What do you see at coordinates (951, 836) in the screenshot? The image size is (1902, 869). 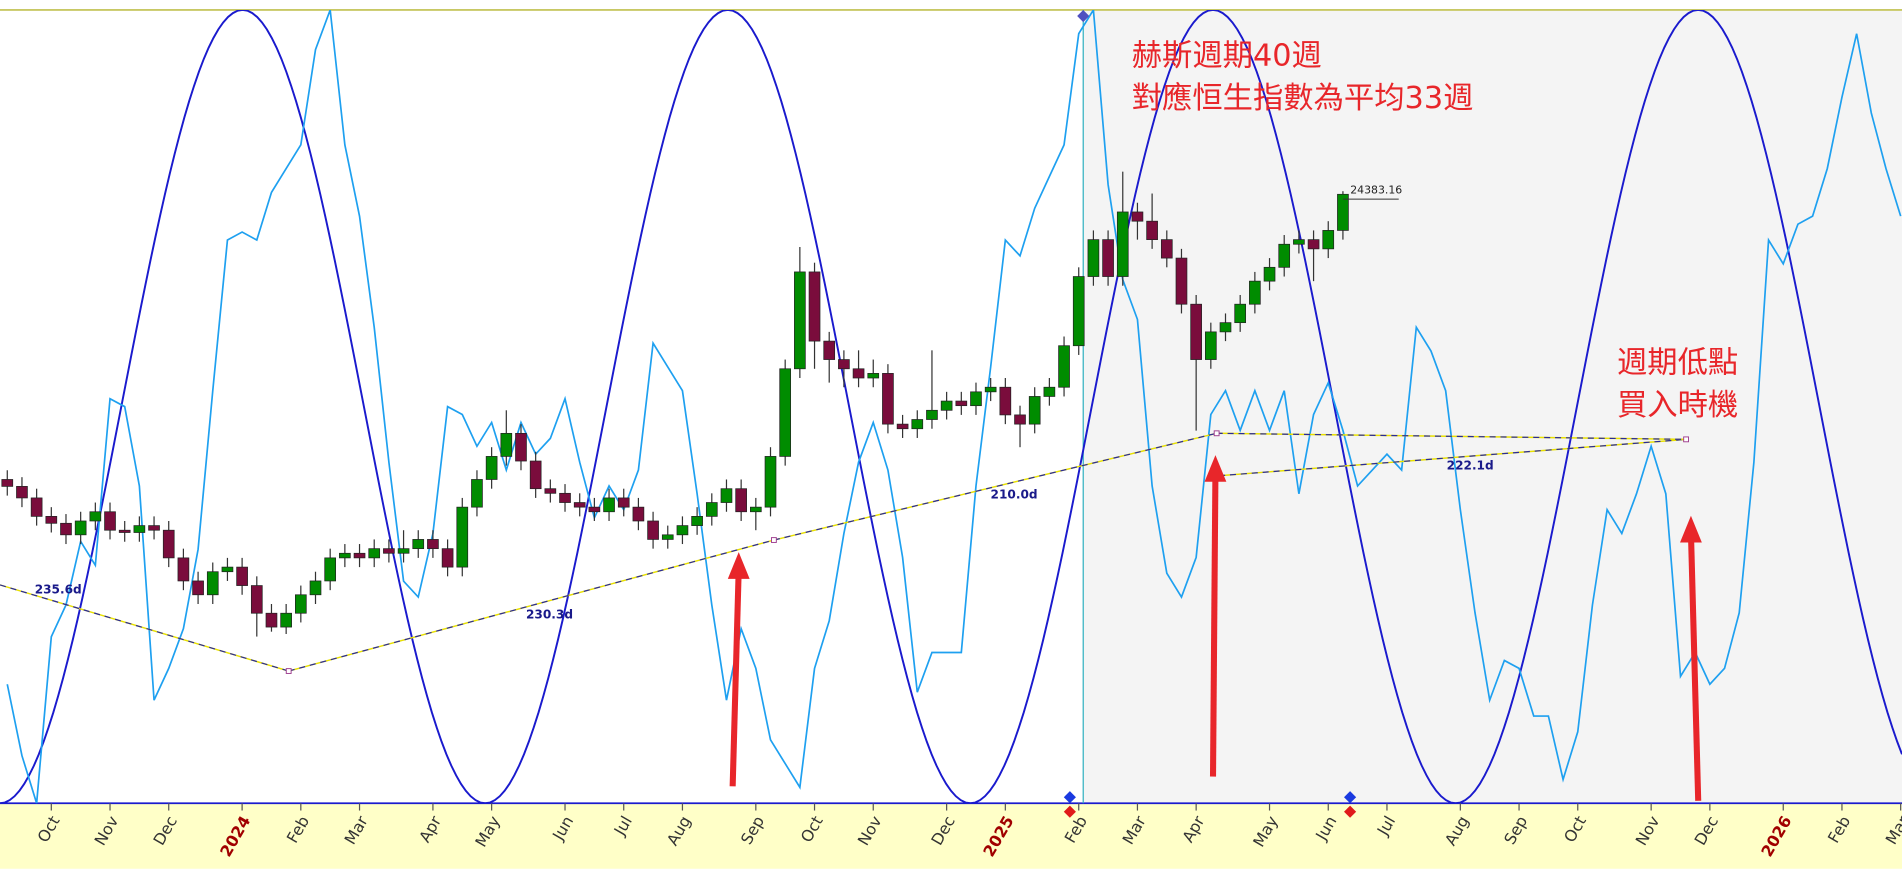 I see `x-axis-band` at bounding box center [951, 836].